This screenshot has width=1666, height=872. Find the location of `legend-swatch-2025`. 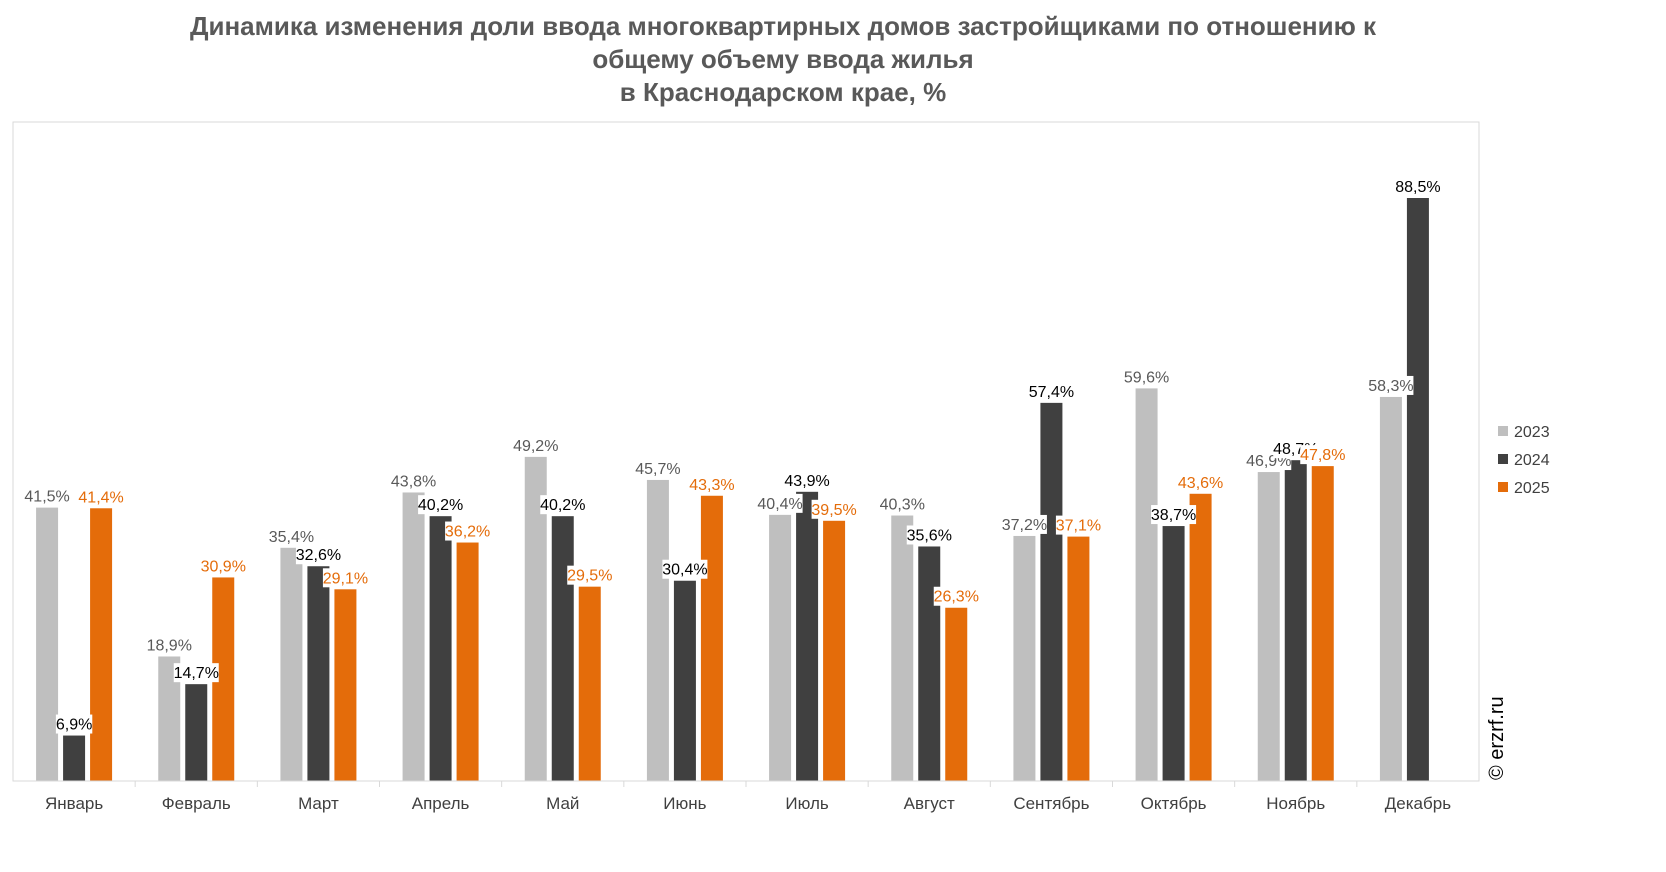

legend-swatch-2025 is located at coordinates (1503, 487).